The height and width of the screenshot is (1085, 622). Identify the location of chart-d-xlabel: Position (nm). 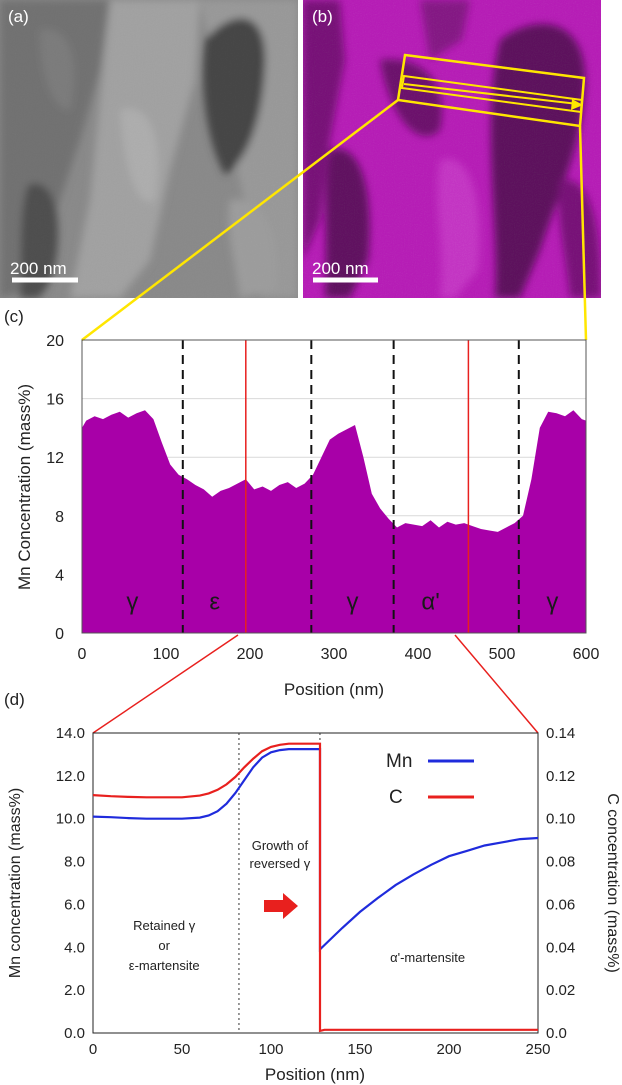
(315, 1074).